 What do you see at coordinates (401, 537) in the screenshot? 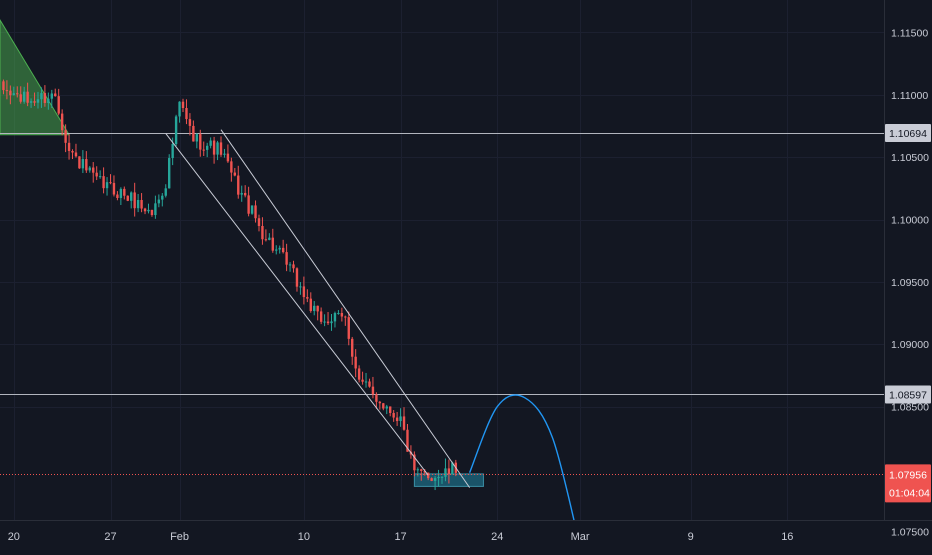
I see `time-axis: 20 27 Feb 10 17 24 Mar 9 16` at bounding box center [401, 537].